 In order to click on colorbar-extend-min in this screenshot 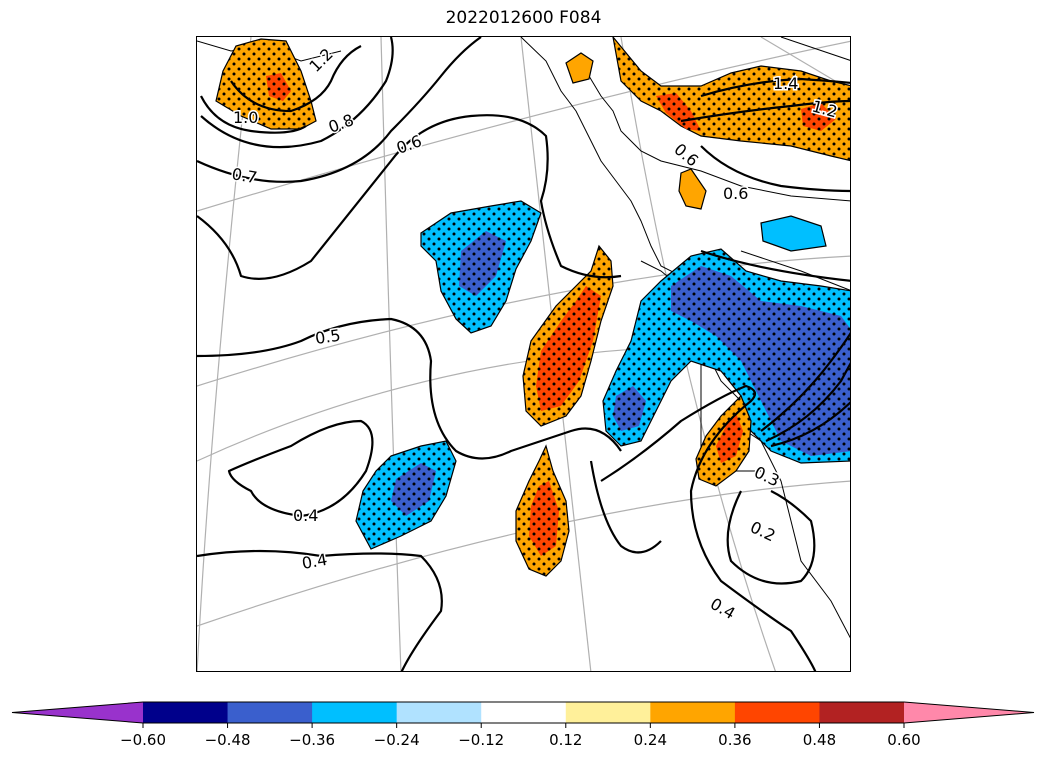, I will do `click(77, 712)`.